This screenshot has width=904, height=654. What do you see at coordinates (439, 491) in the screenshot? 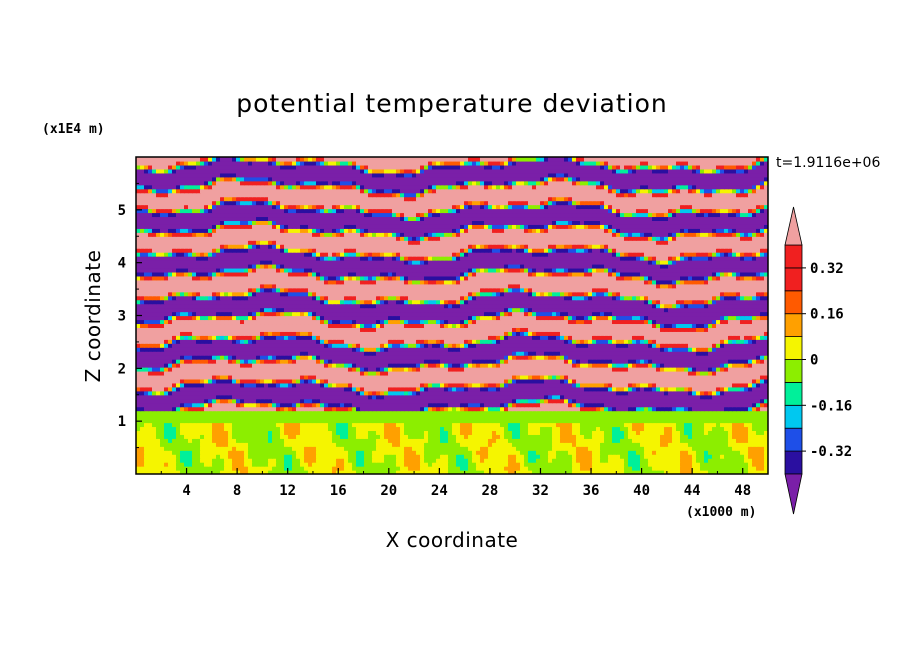
I see `x-tick-label: 24` at bounding box center [439, 491].